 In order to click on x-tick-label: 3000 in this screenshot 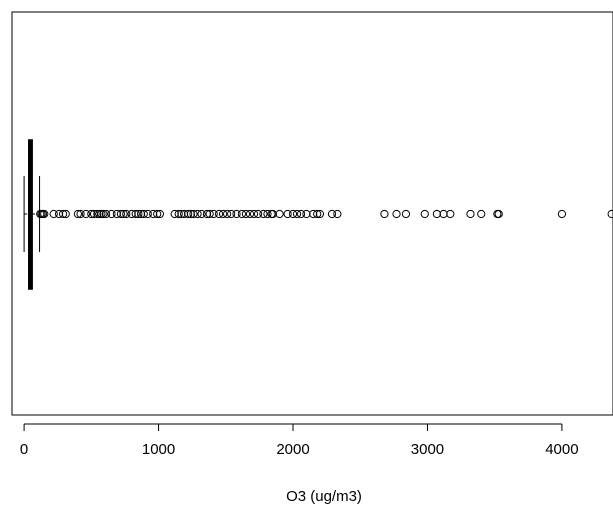, I will do `click(427, 449)`.